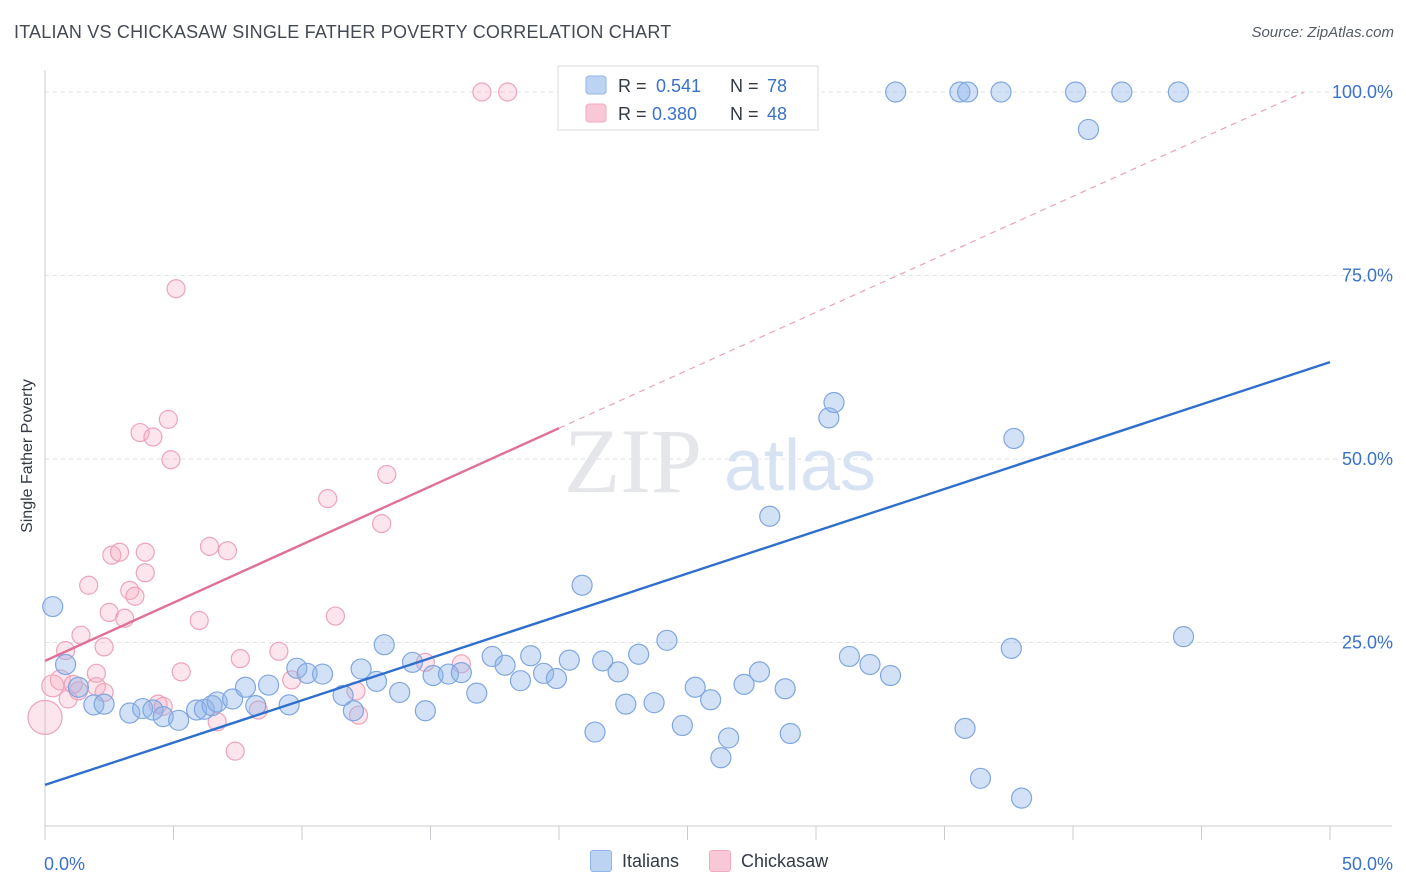  What do you see at coordinates (720, 461) in the screenshot?
I see `watermark: ZIP atlas` at bounding box center [720, 461].